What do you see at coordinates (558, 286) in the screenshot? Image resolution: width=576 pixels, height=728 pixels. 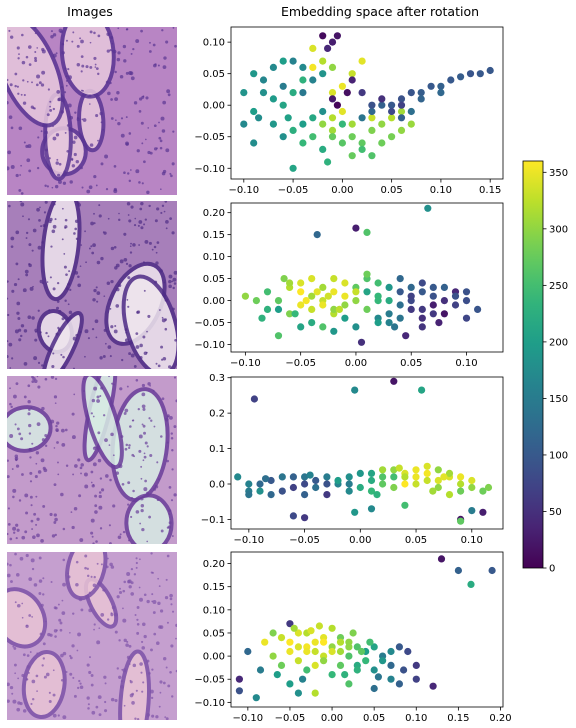 I see `colorbar-tick-label: 250` at bounding box center [558, 286].